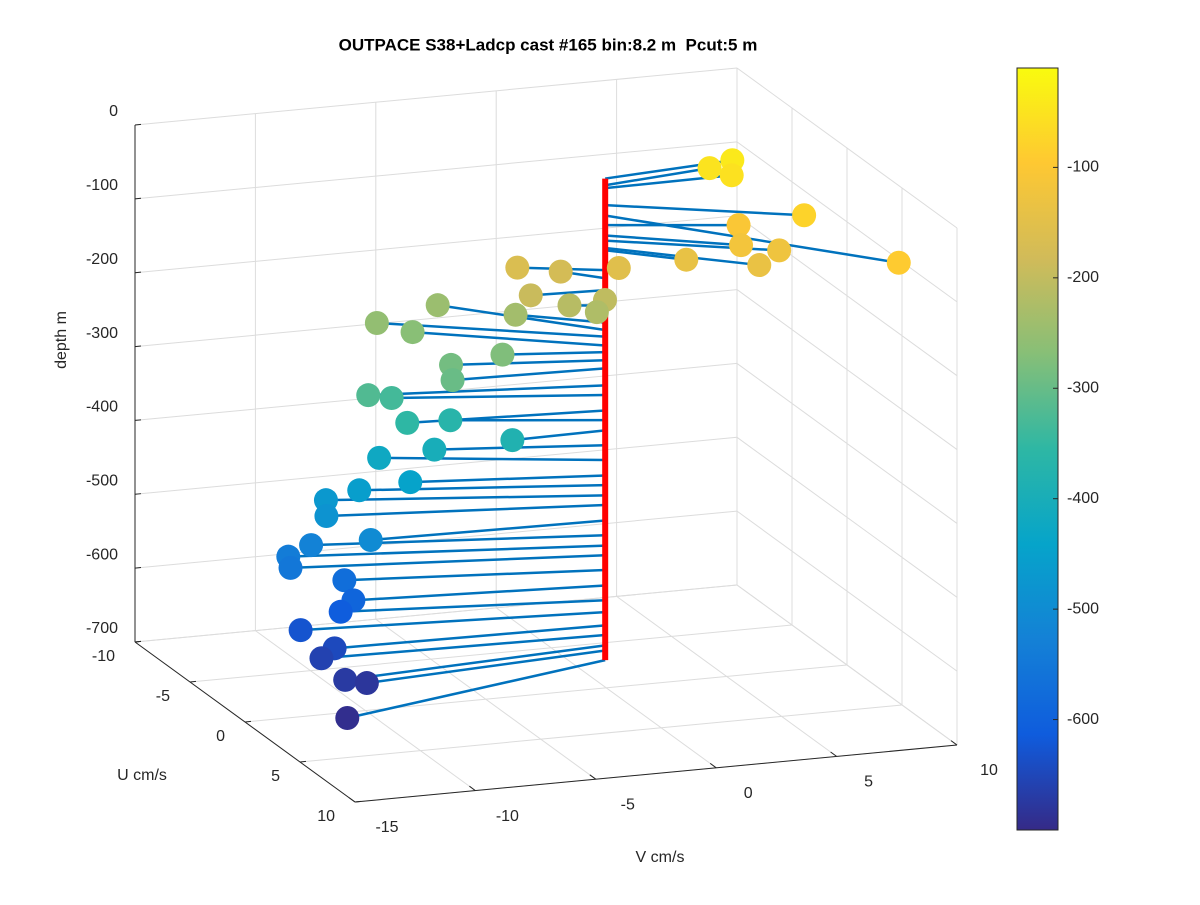  I want to click on colorbar-tick-label: -500, so click(1083, 608).